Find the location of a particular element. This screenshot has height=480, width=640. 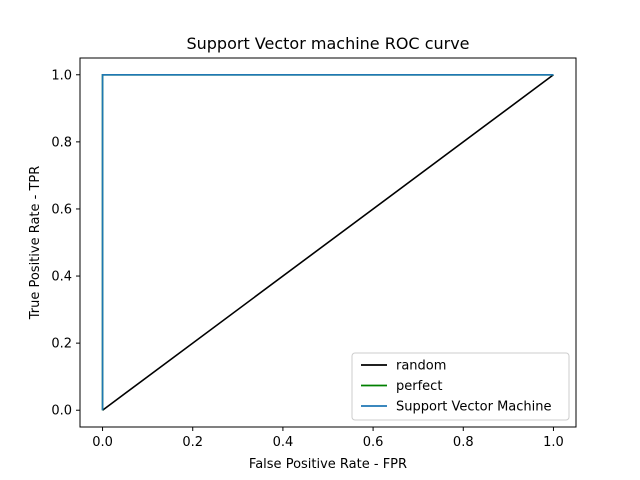

y-tick-label: 0.4 is located at coordinates (61, 277).